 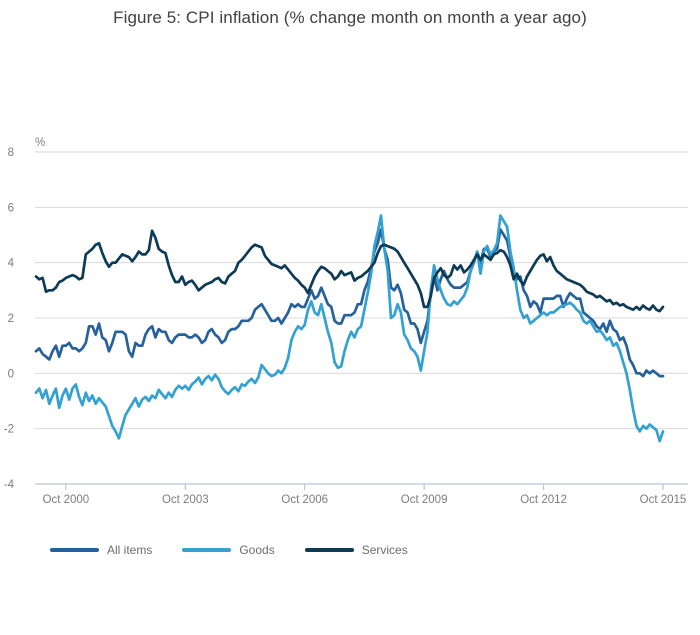 I want to click on legend: All items Goods Services, so click(x=244, y=550).